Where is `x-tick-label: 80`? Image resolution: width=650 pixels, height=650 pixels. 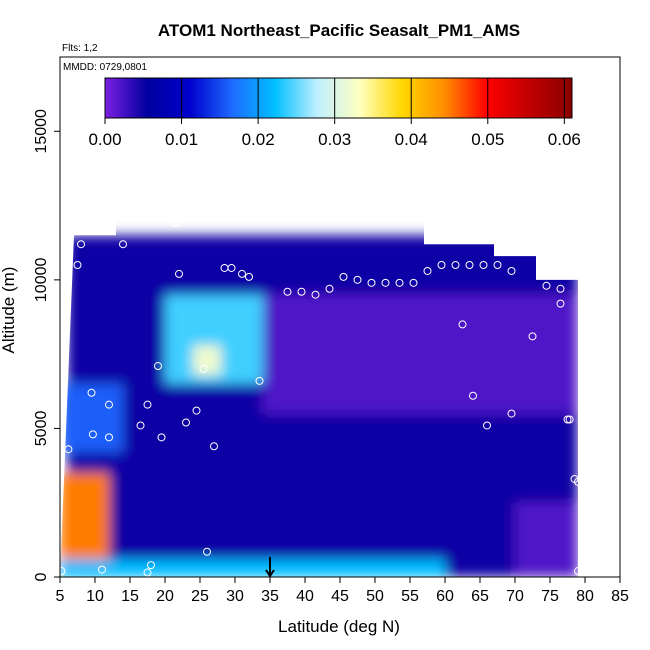
x-tick-label: 80 is located at coordinates (585, 596).